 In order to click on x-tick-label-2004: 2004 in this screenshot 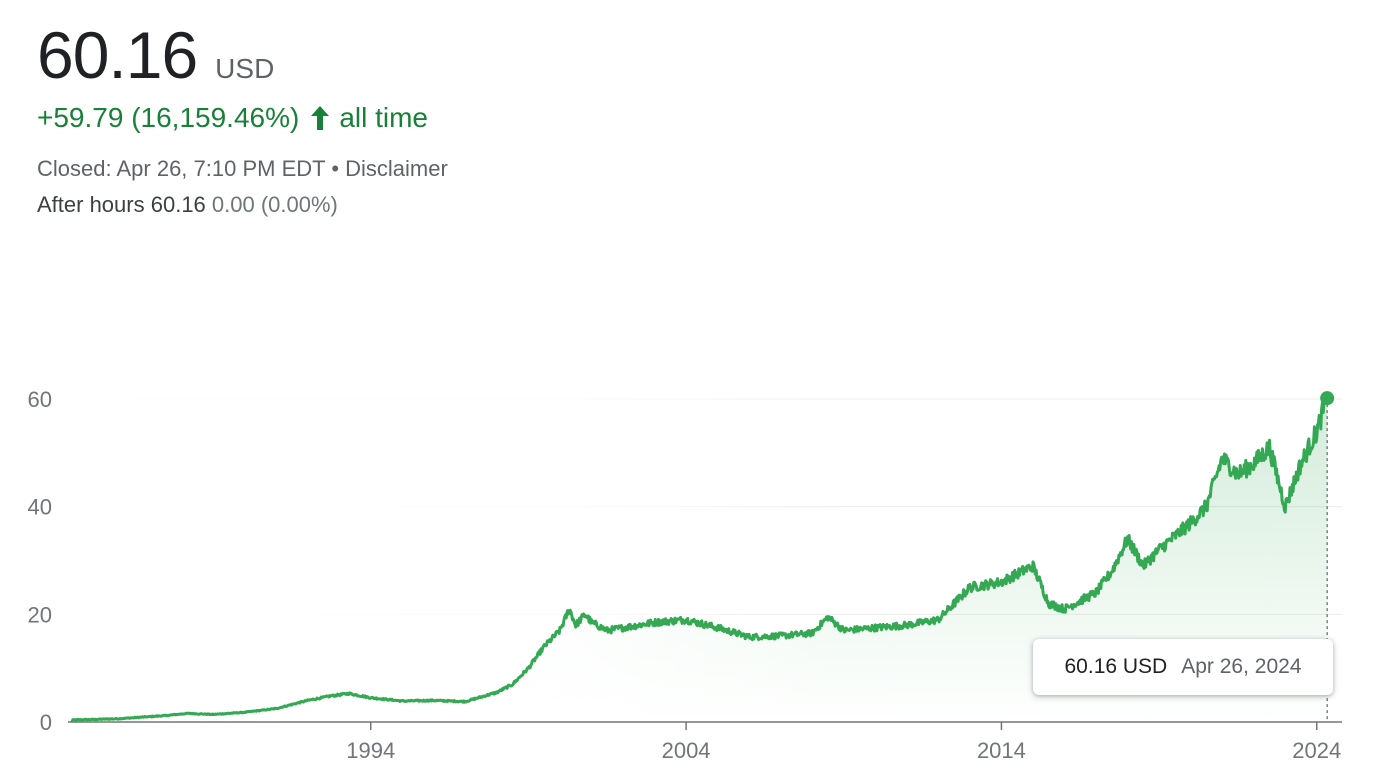, I will do `click(686, 750)`.